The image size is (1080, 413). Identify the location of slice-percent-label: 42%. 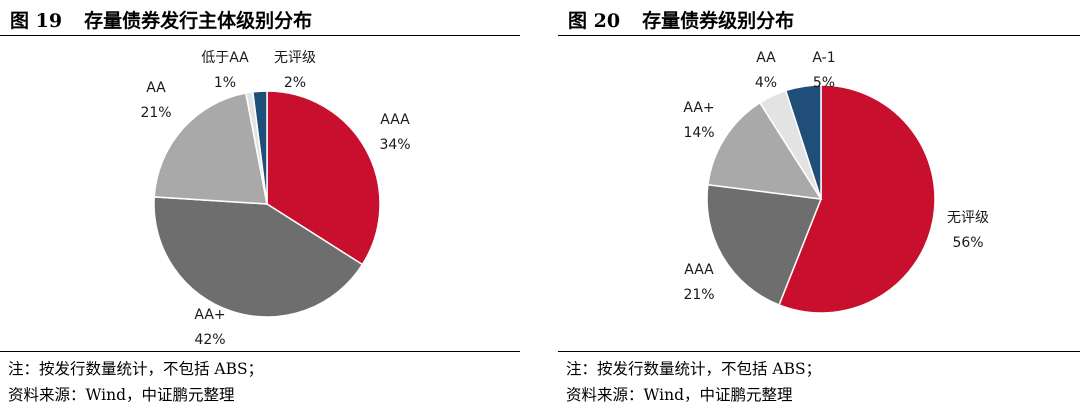
(209, 340).